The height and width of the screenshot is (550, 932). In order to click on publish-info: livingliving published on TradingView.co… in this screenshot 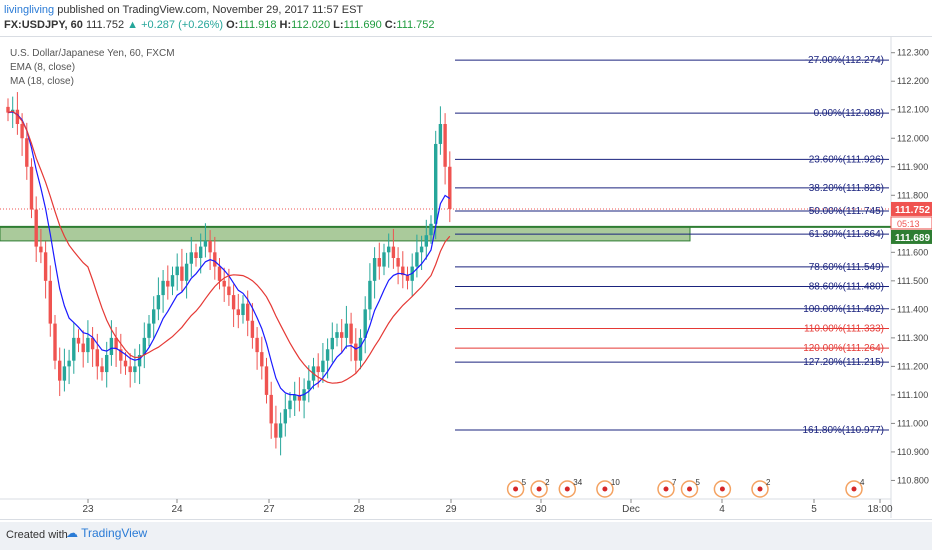, I will do `click(183, 10)`.